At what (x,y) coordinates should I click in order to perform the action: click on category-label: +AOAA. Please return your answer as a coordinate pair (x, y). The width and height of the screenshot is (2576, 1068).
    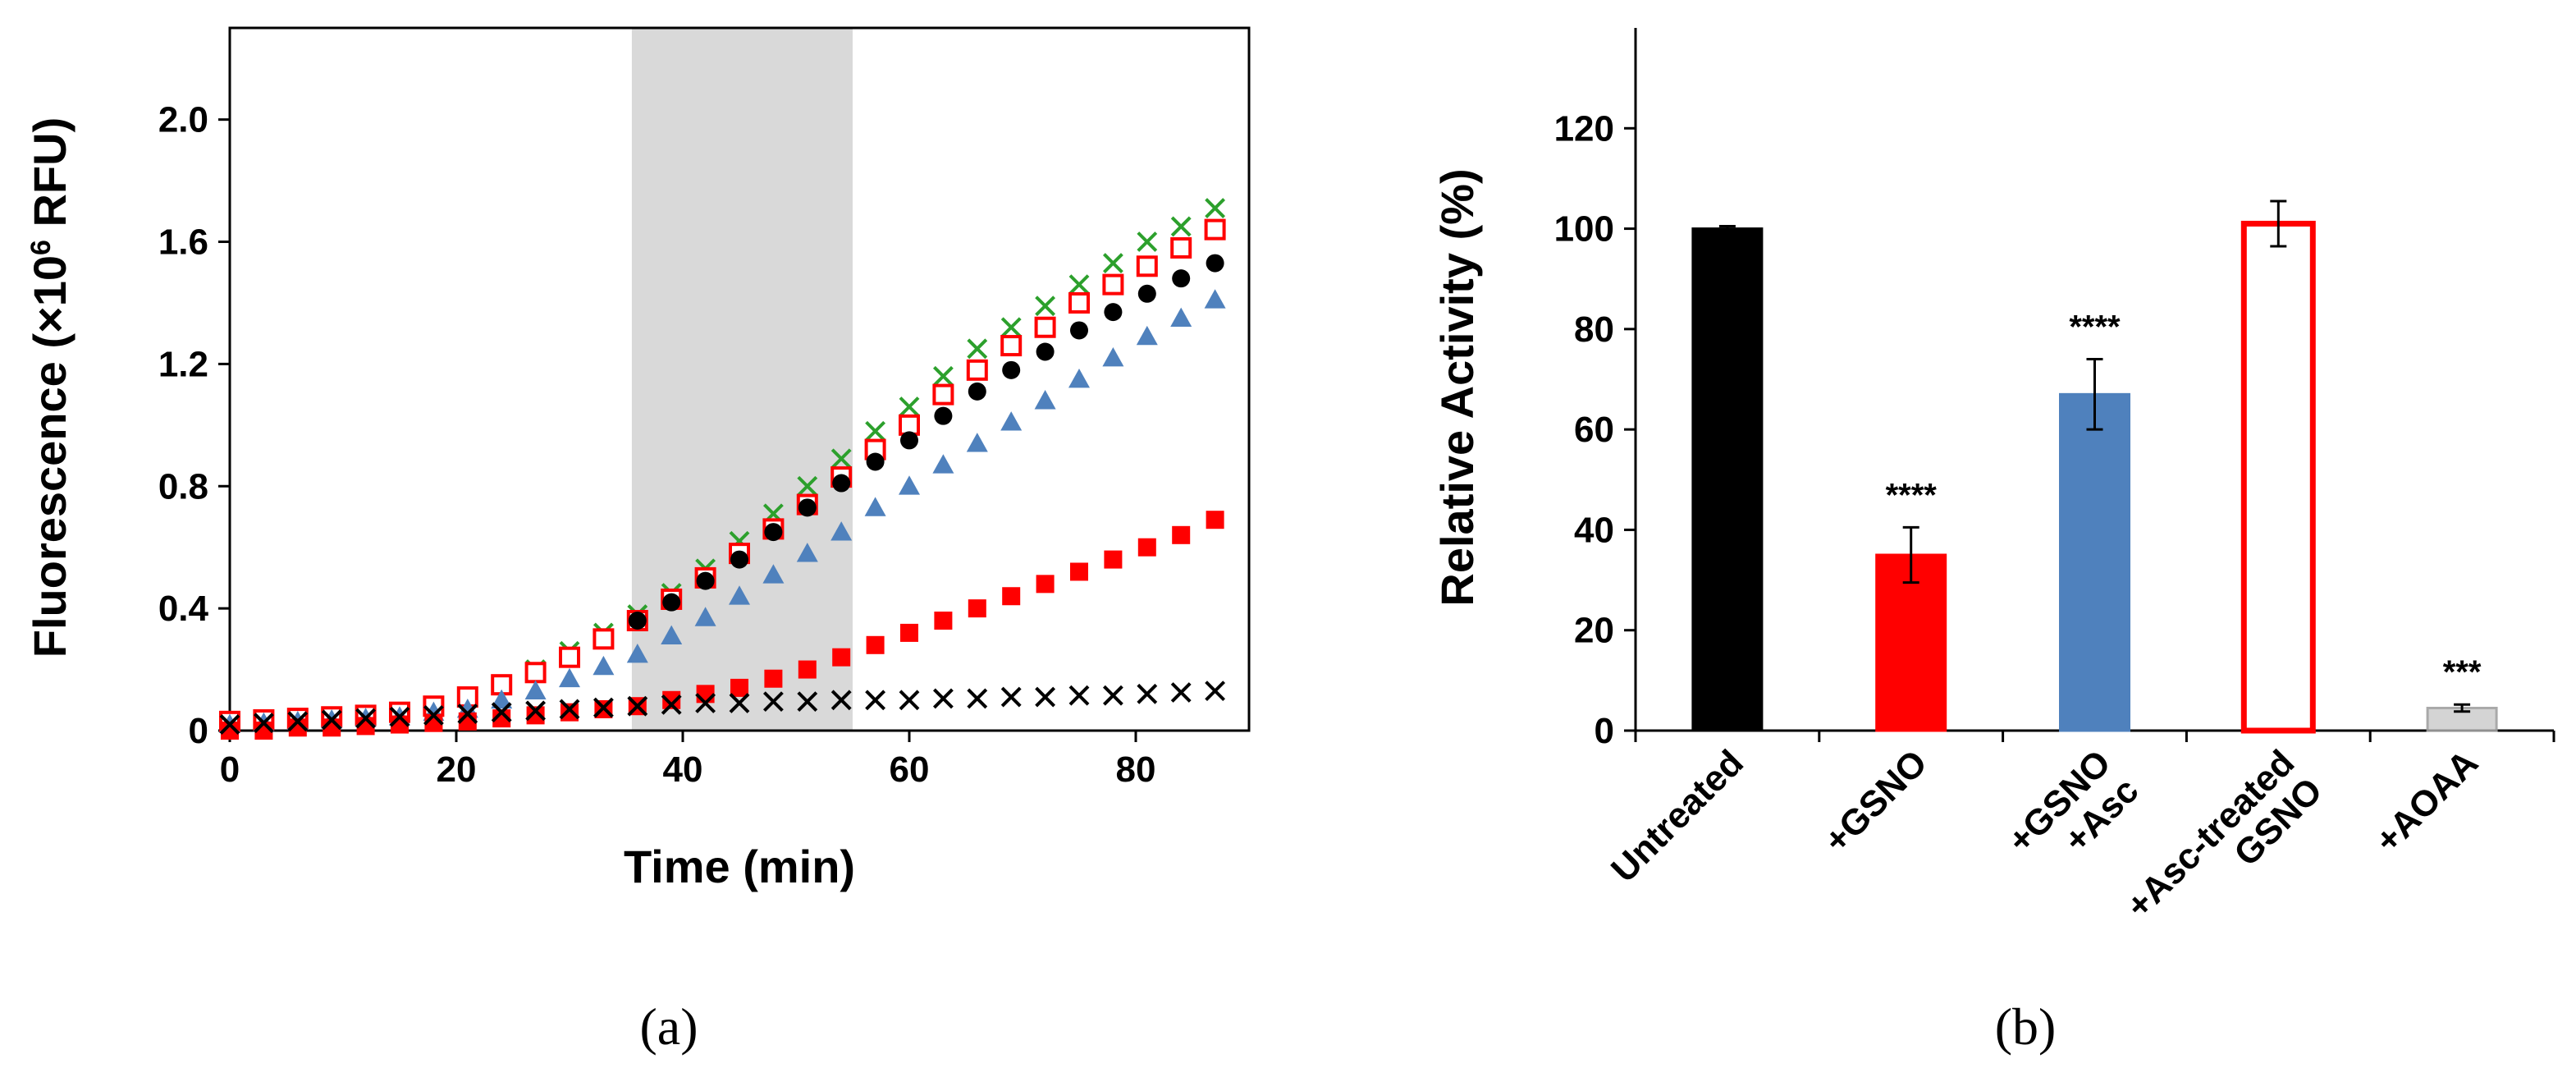
    Looking at the image, I should click on (2427, 801).